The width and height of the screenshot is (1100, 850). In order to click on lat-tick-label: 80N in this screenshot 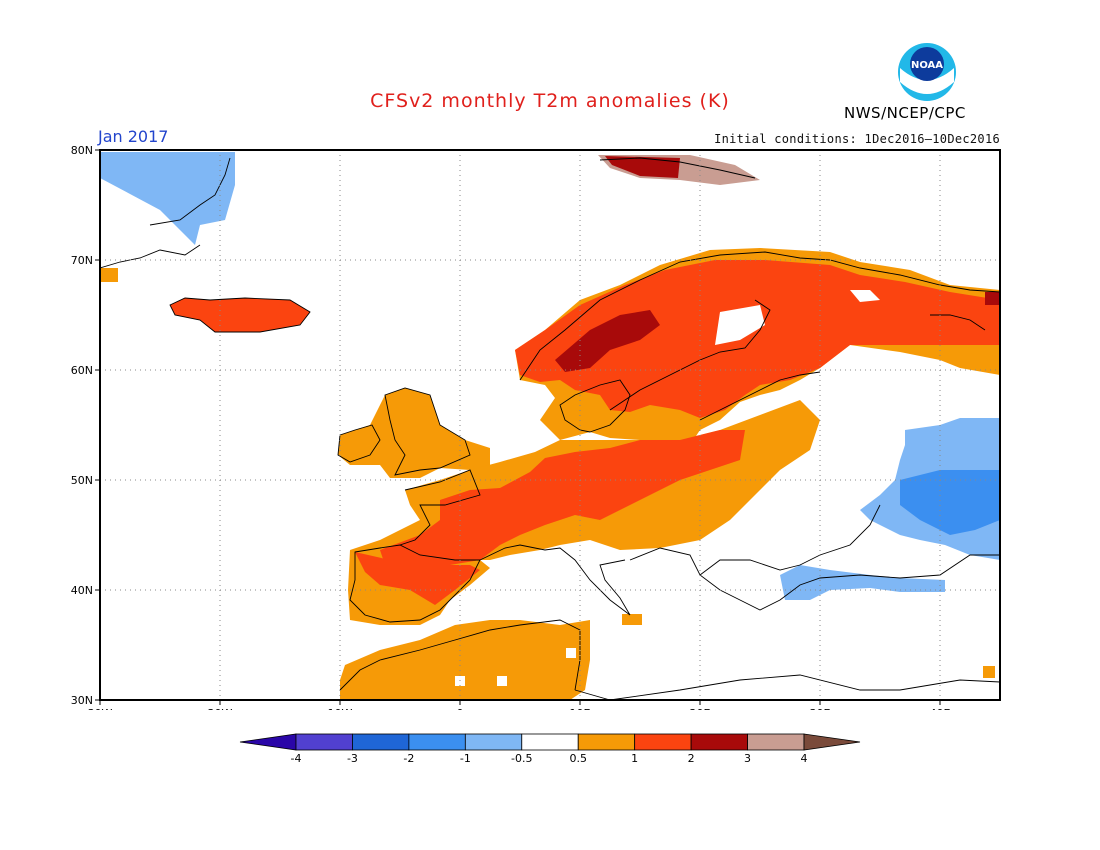, I will do `click(82, 150)`.